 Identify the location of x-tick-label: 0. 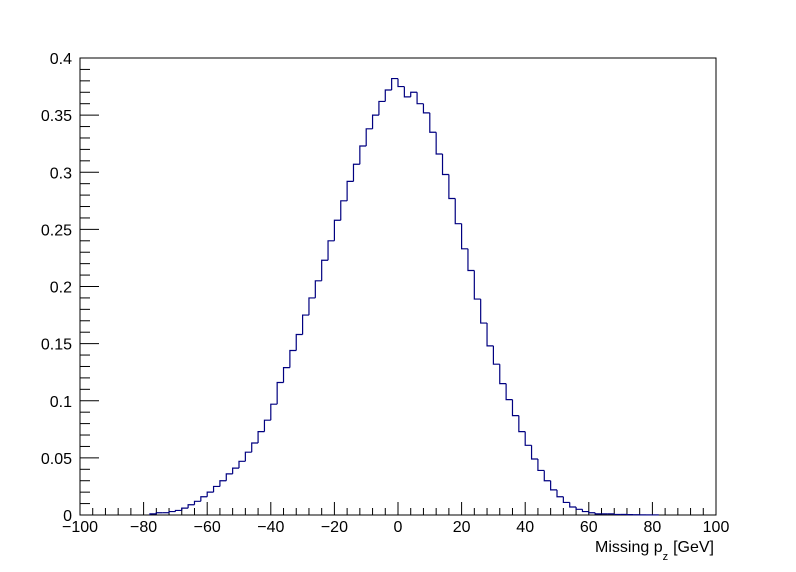
(398, 527).